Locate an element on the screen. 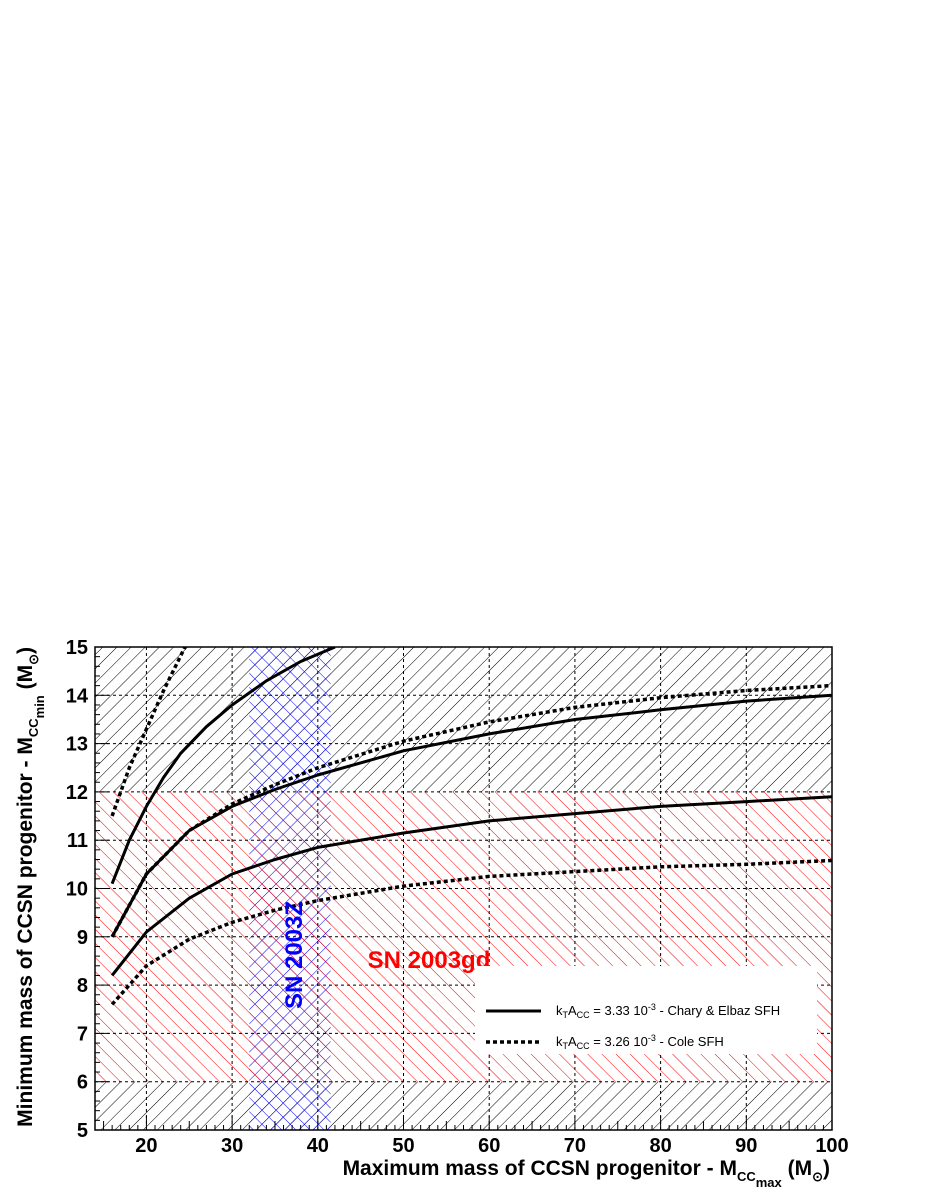  y-tick-label-3: 8 is located at coordinates (82, 986).